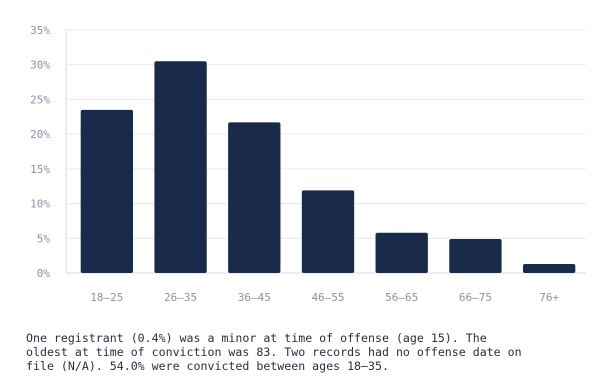  Describe the element at coordinates (254, 297) in the screenshot. I see `x-tick-label: 36–45` at that location.